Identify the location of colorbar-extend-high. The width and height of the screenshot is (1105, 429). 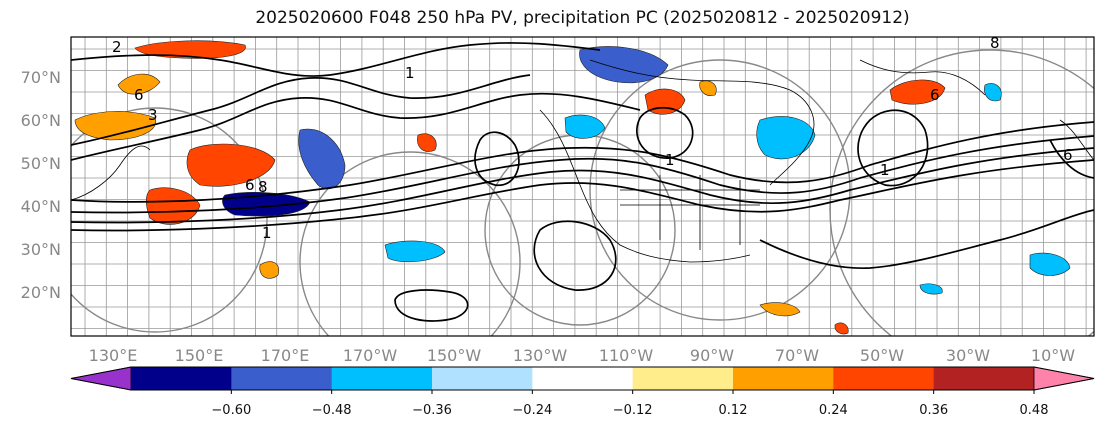
(1064, 378).